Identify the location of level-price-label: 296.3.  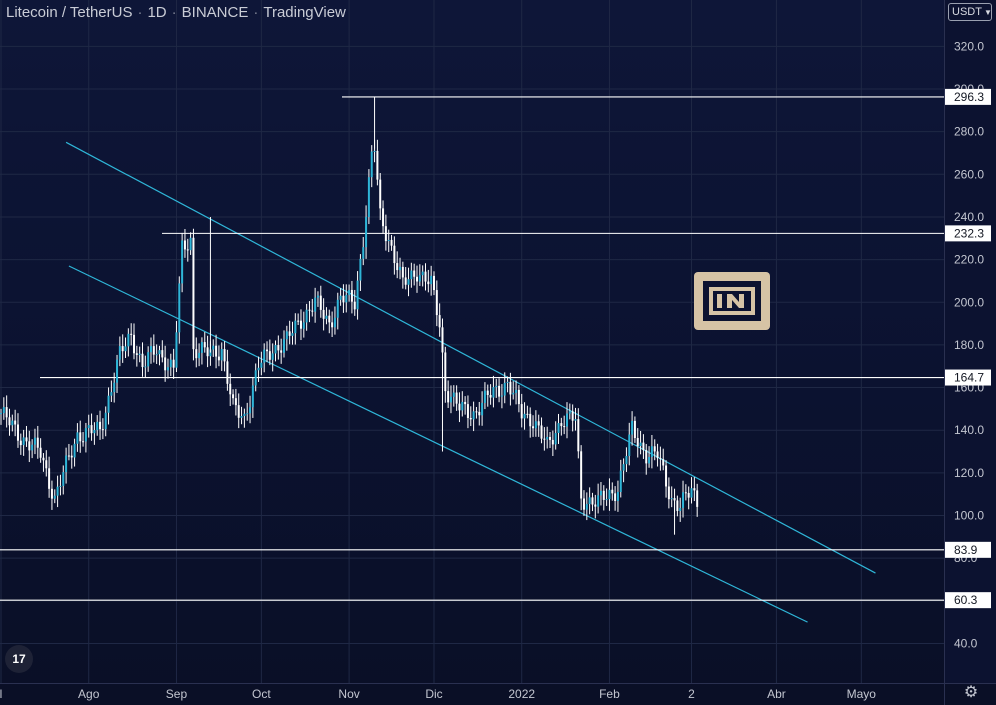
(969, 97).